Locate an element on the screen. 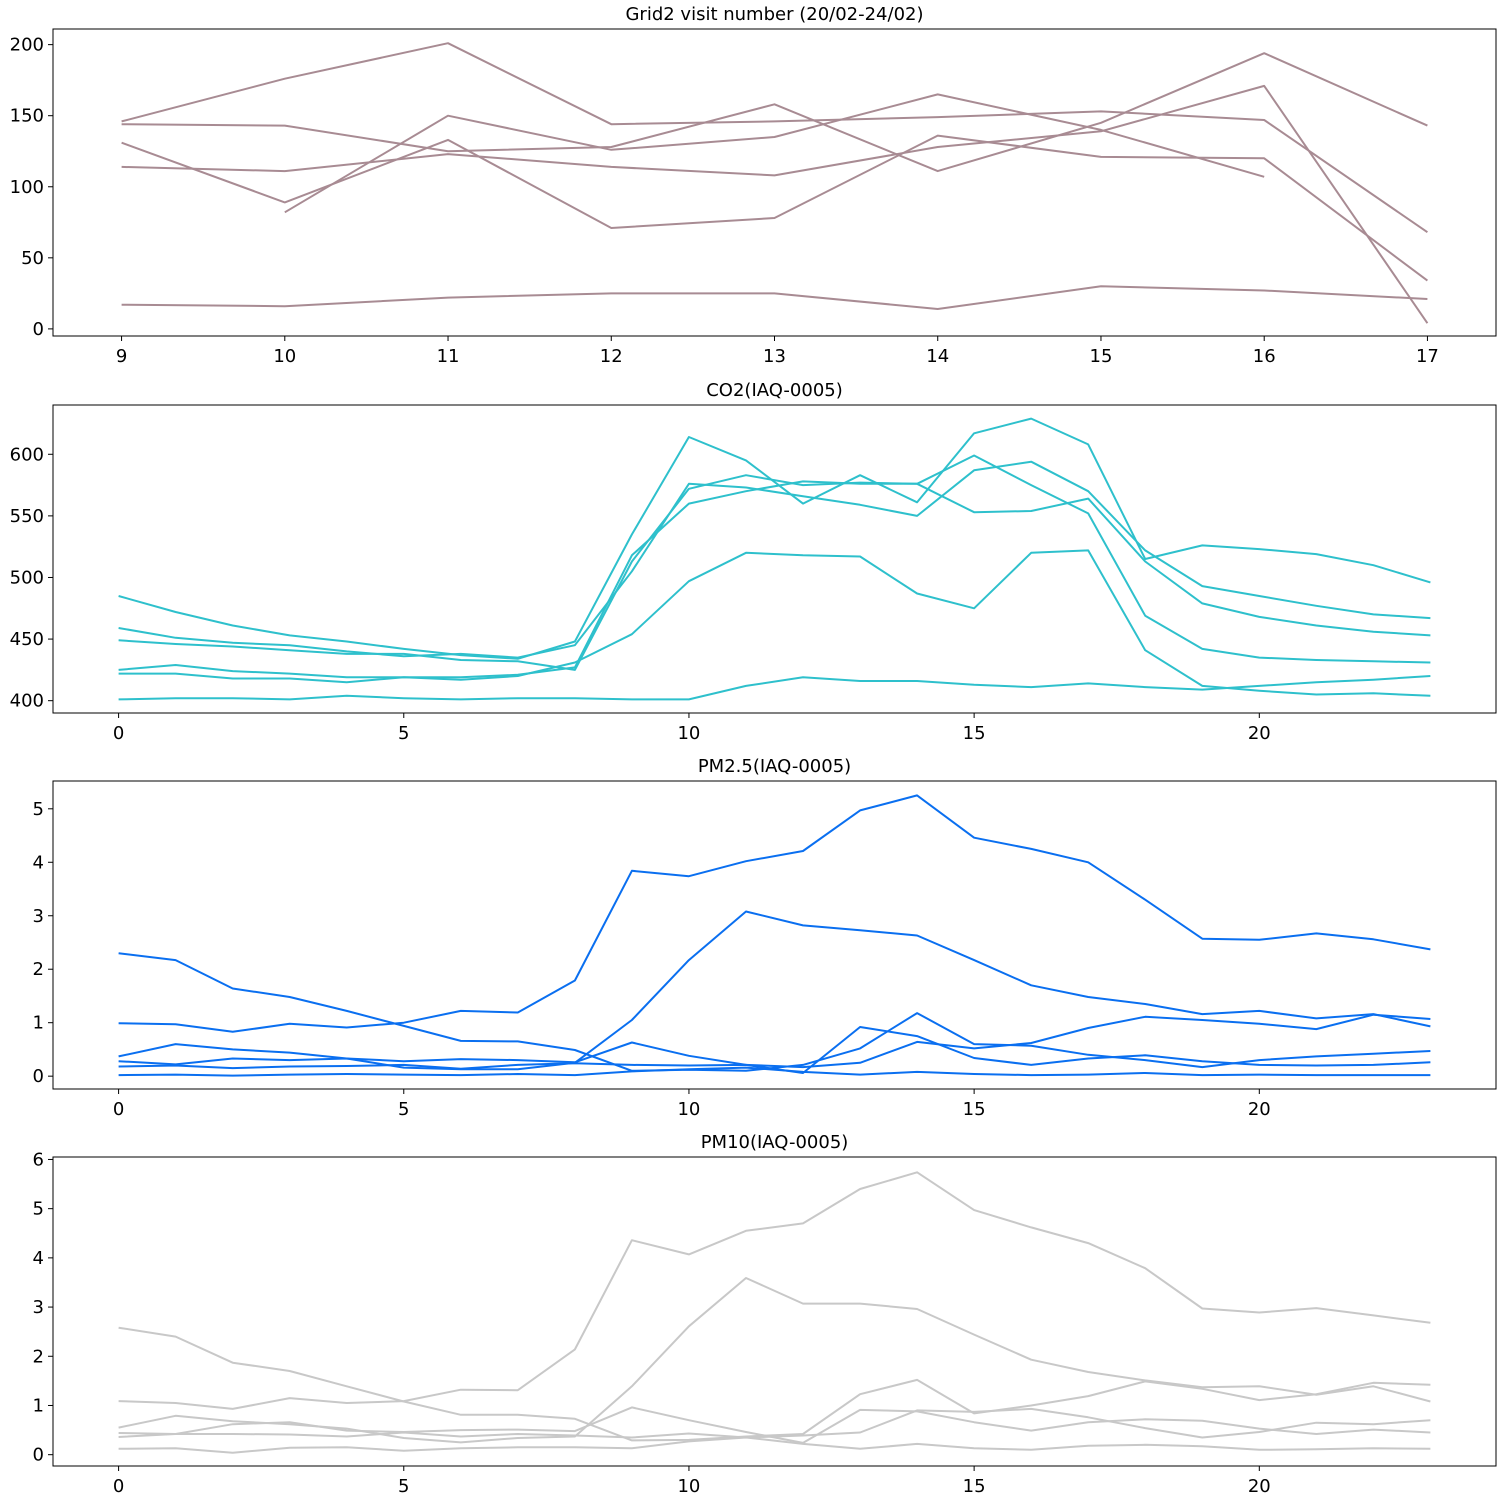 The image size is (1500, 1500). y-tick-label: 100 is located at coordinates (27, 187).